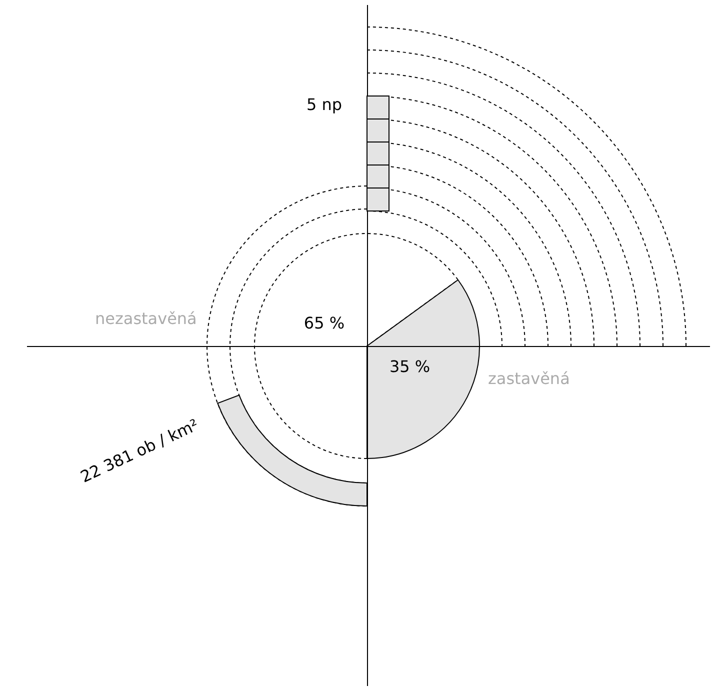 The height and width of the screenshot is (691, 715). Describe the element at coordinates (139, 450) in the screenshot. I see `text: 22 381 ob / km²` at that location.